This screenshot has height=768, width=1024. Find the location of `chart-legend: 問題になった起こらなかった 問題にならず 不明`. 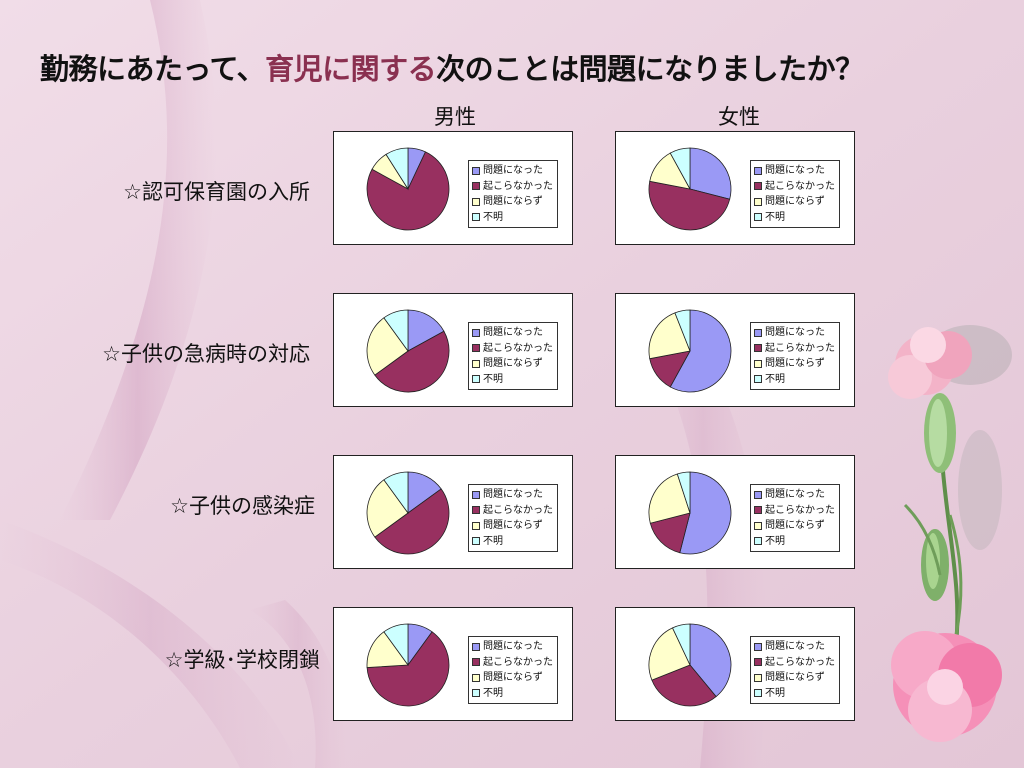

chart-legend: 問題になった起こらなかった 問題にならず 不明 is located at coordinates (795, 518).